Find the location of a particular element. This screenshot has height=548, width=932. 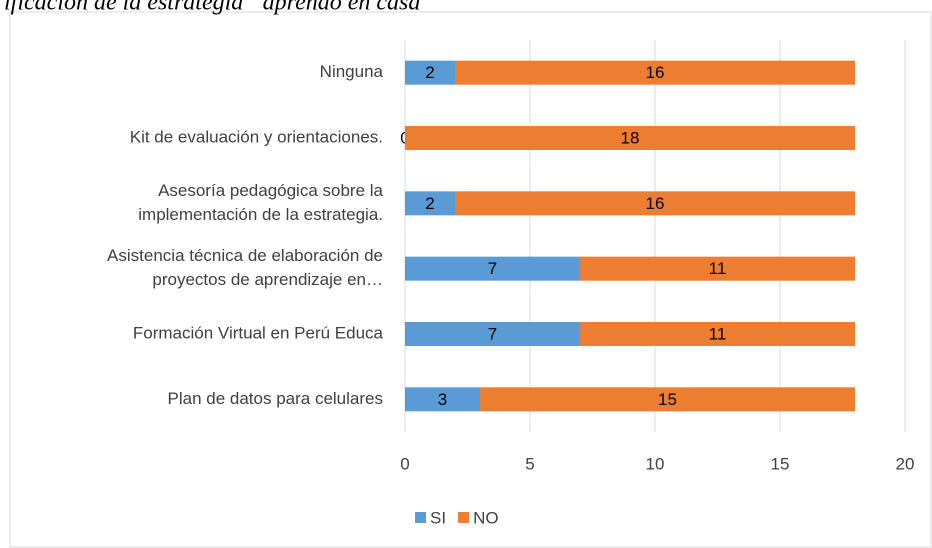

legend-label: SI is located at coordinates (438, 517).